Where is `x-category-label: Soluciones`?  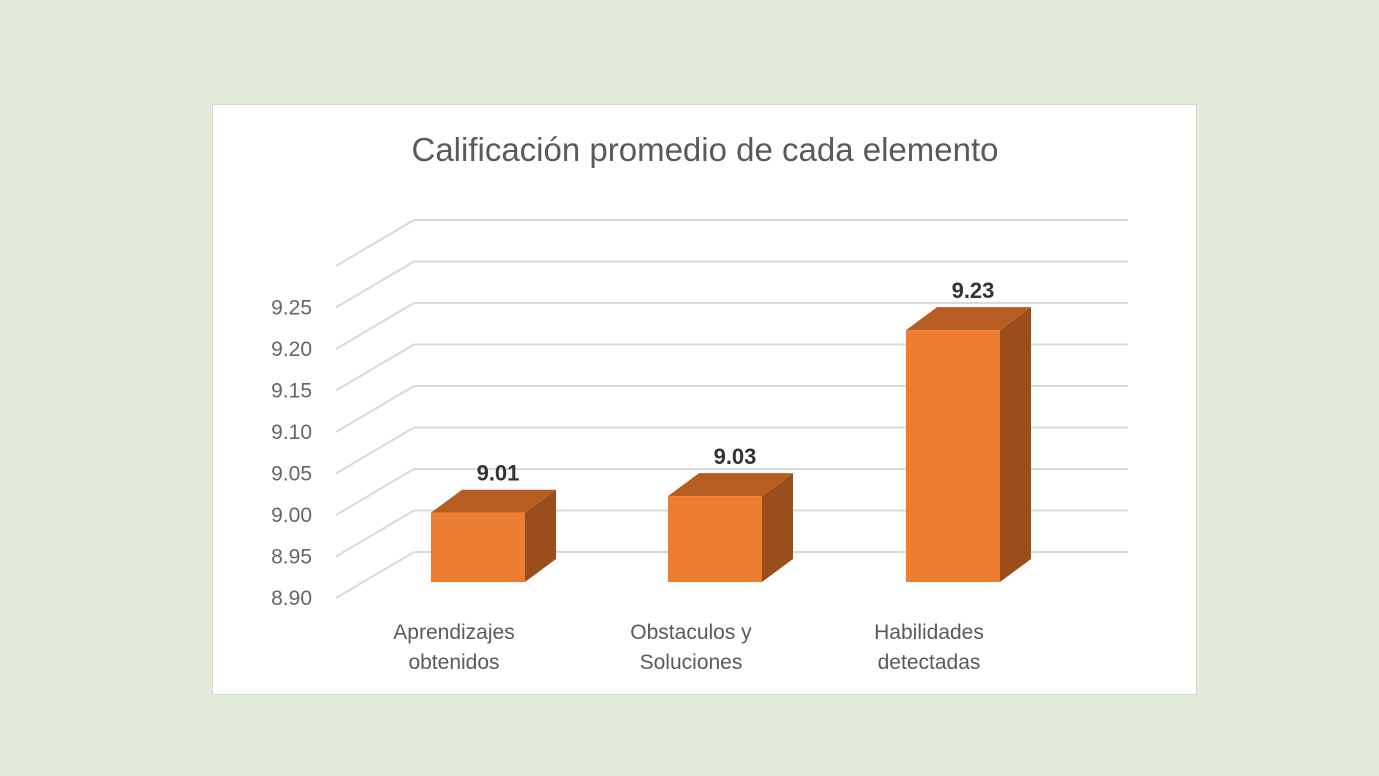 x-category-label: Soluciones is located at coordinates (691, 662).